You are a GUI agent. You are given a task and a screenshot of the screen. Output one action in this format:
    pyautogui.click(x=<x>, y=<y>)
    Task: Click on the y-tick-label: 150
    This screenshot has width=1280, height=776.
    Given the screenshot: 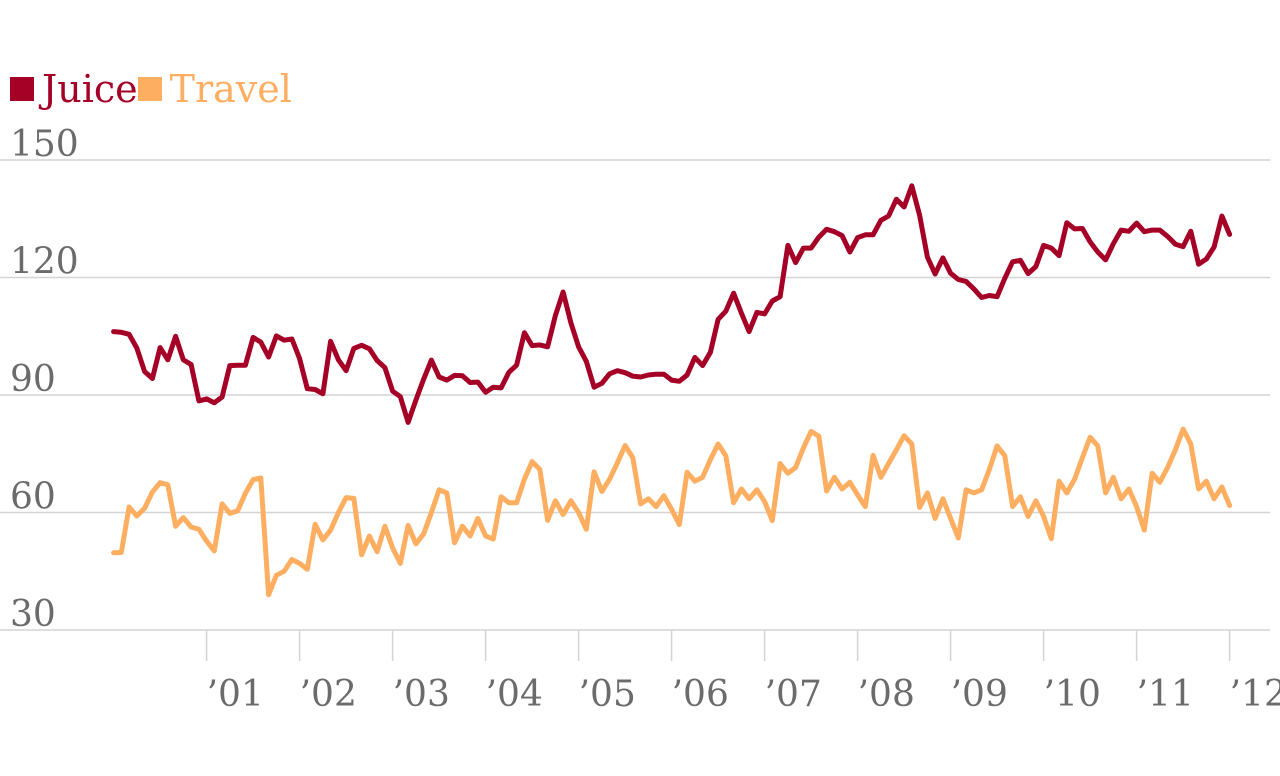 What is the action you would take?
    pyautogui.click(x=44, y=144)
    